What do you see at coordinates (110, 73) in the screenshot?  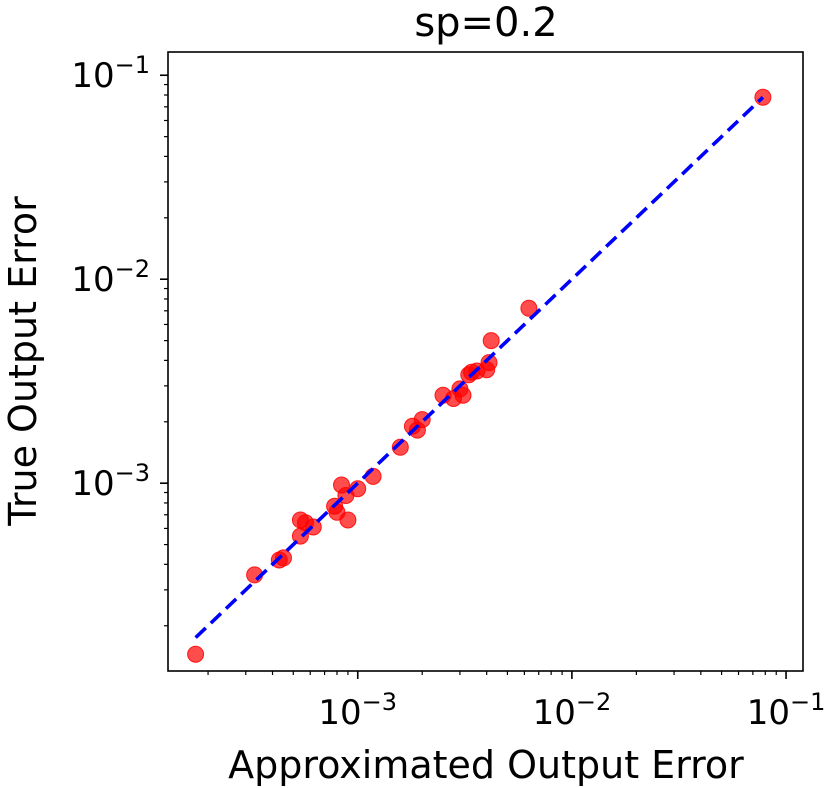 I see `y-tick-label: 10⁻¹` at bounding box center [110, 73].